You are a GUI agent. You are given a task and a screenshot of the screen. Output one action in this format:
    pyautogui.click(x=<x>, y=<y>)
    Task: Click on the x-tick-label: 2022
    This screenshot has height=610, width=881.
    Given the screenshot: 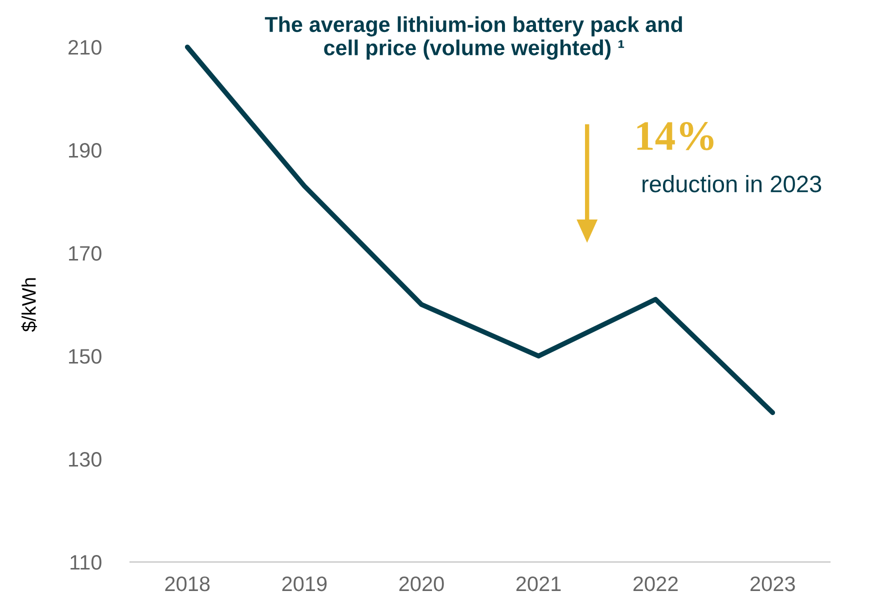 What is the action you would take?
    pyautogui.click(x=655, y=584)
    